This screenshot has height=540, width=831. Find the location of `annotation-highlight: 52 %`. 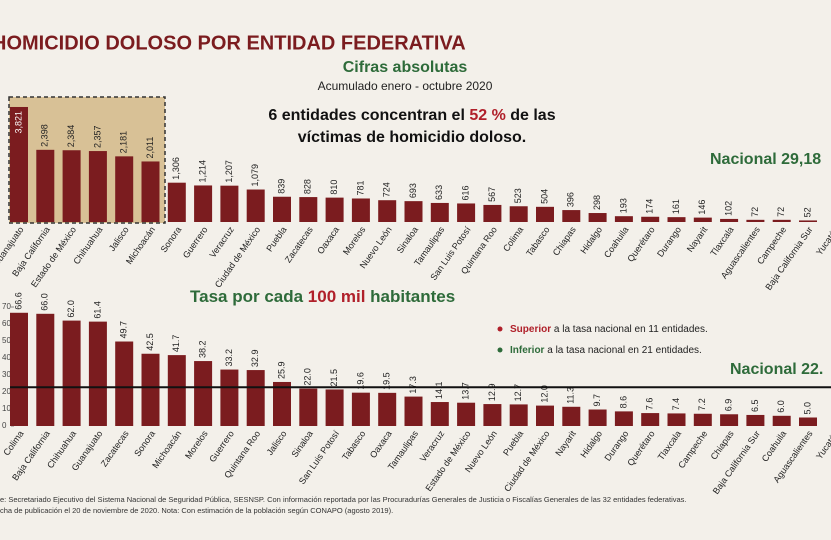

annotation-highlight: 52 % is located at coordinates (487, 115).